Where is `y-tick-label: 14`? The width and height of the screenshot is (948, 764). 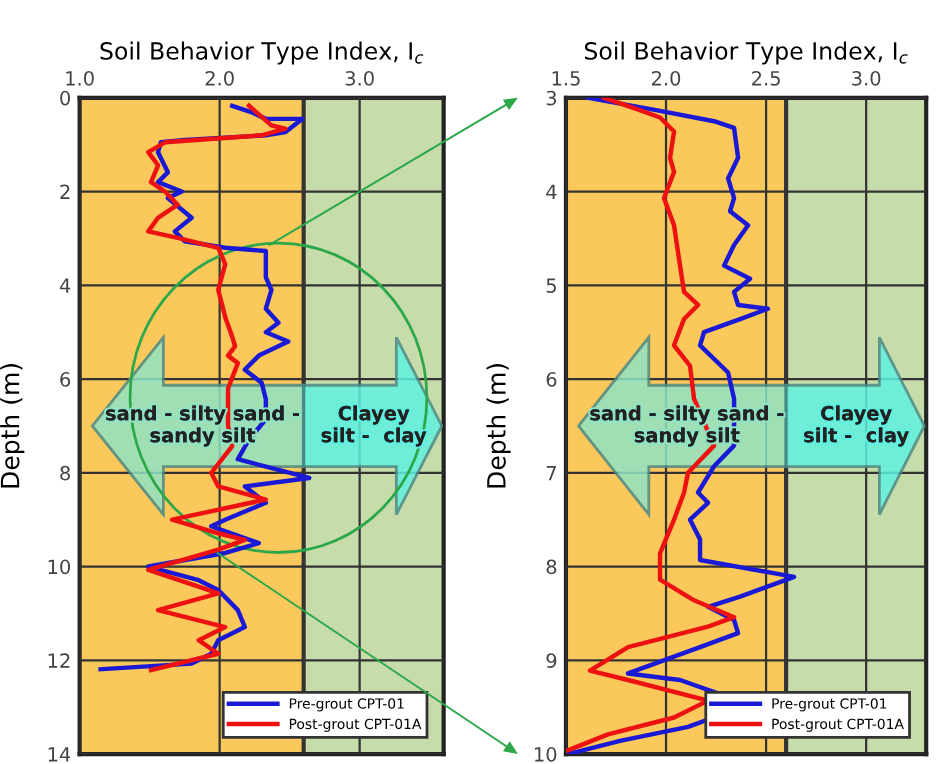 y-tick-label: 14 is located at coordinates (59, 754).